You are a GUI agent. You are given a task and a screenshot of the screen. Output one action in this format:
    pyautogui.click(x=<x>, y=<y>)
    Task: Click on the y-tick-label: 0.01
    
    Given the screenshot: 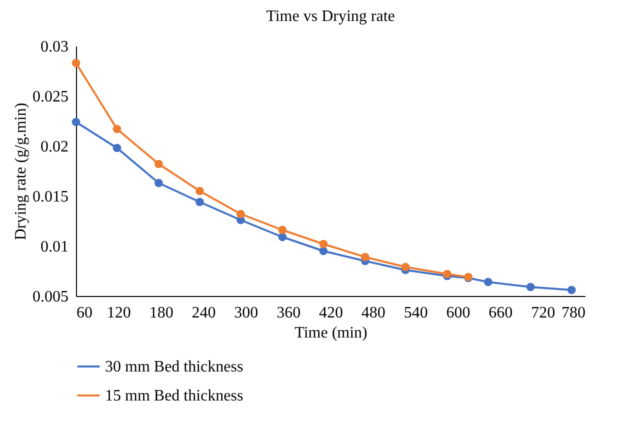 What is the action you would take?
    pyautogui.click(x=54, y=247)
    